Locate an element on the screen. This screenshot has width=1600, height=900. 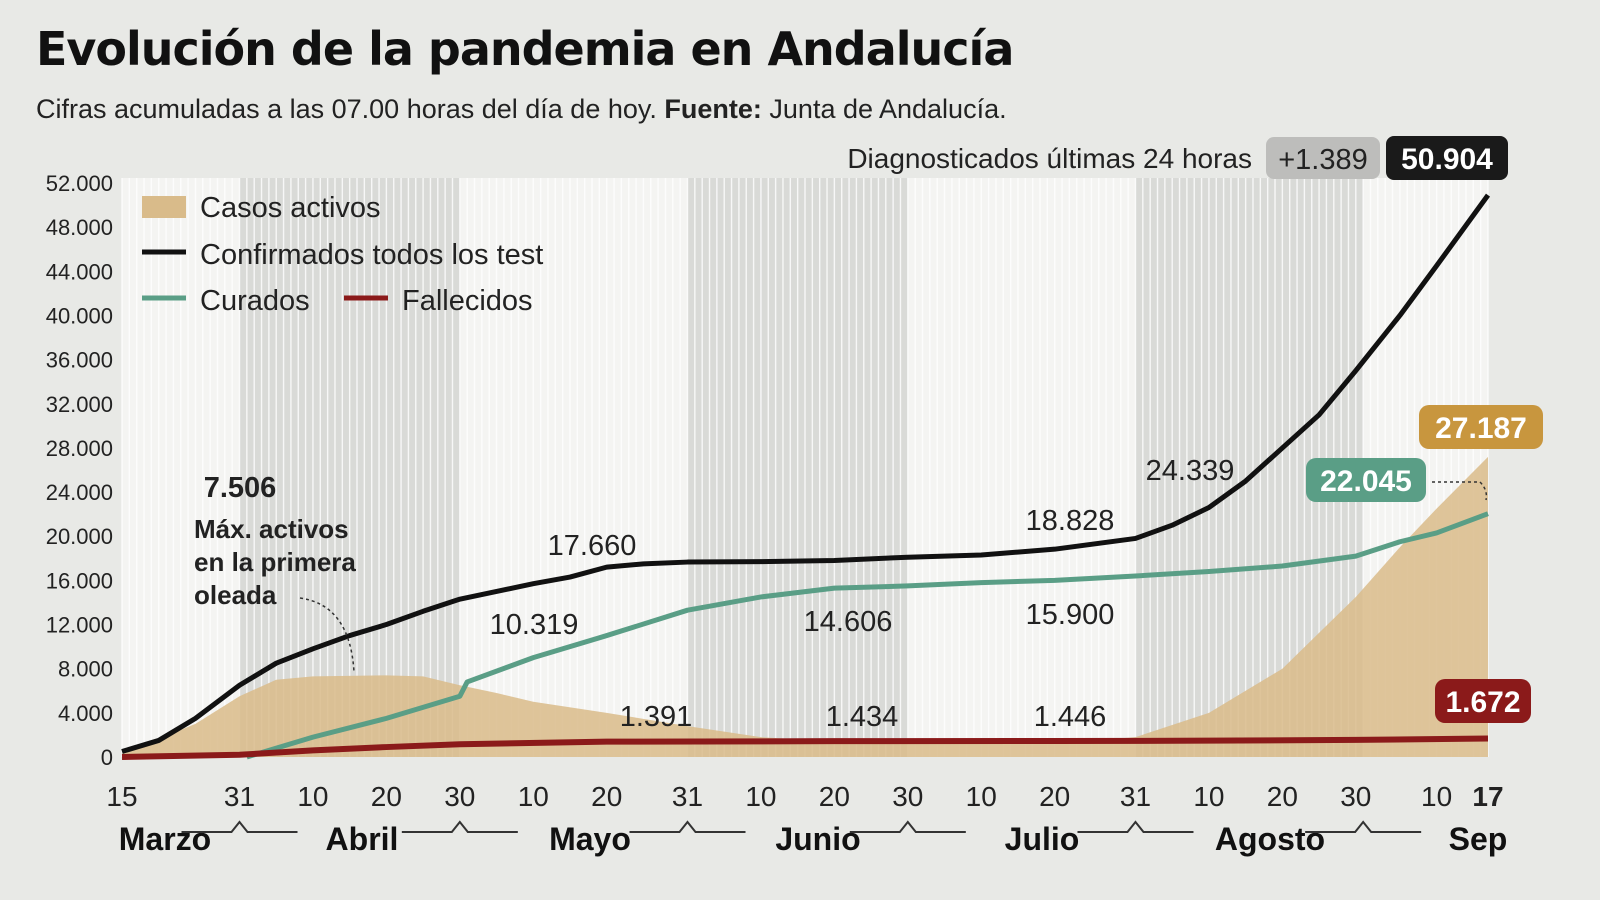
total-value: 50.904 is located at coordinates (1447, 159).